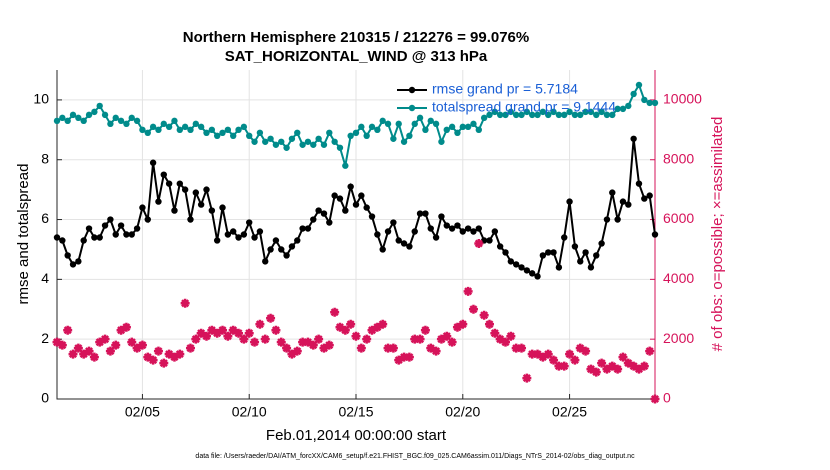 The height and width of the screenshot is (470, 830). I want to click on legend-marker, so click(412, 90).